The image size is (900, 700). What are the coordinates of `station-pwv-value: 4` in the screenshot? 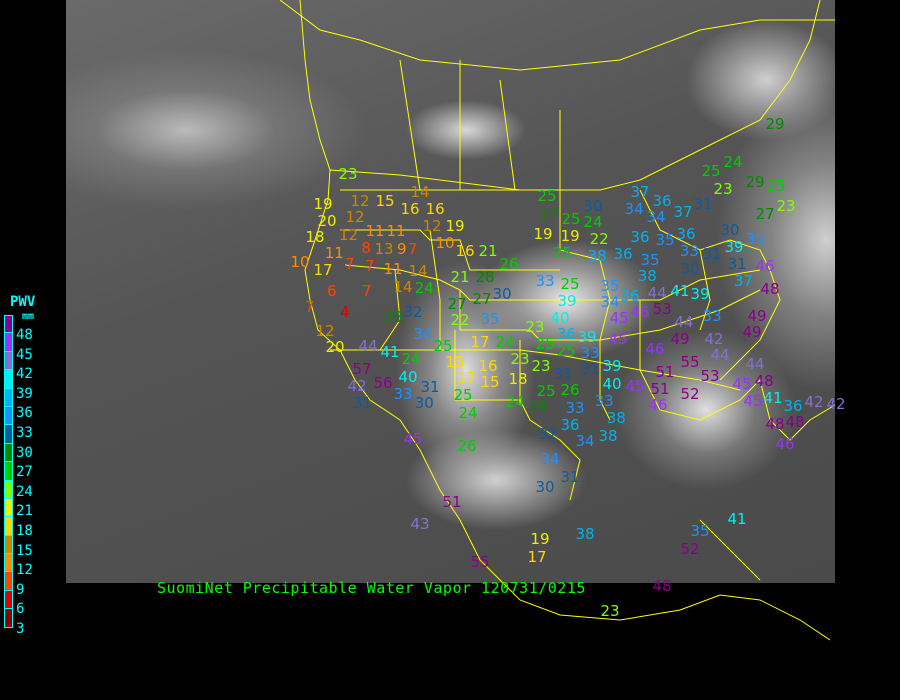 It's located at (345, 312).